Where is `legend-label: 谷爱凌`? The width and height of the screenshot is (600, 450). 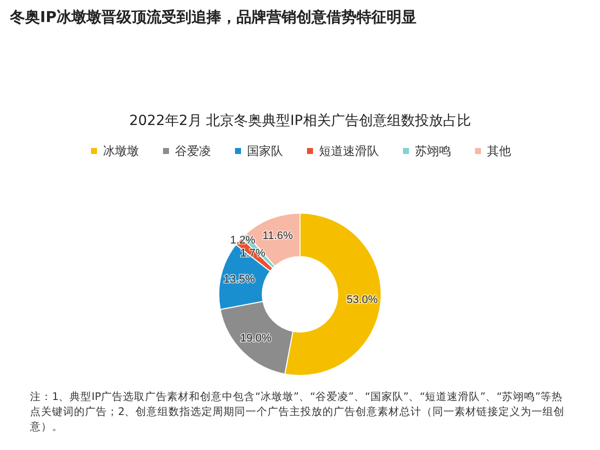
legend-label: 谷爱凌 is located at coordinates (193, 151).